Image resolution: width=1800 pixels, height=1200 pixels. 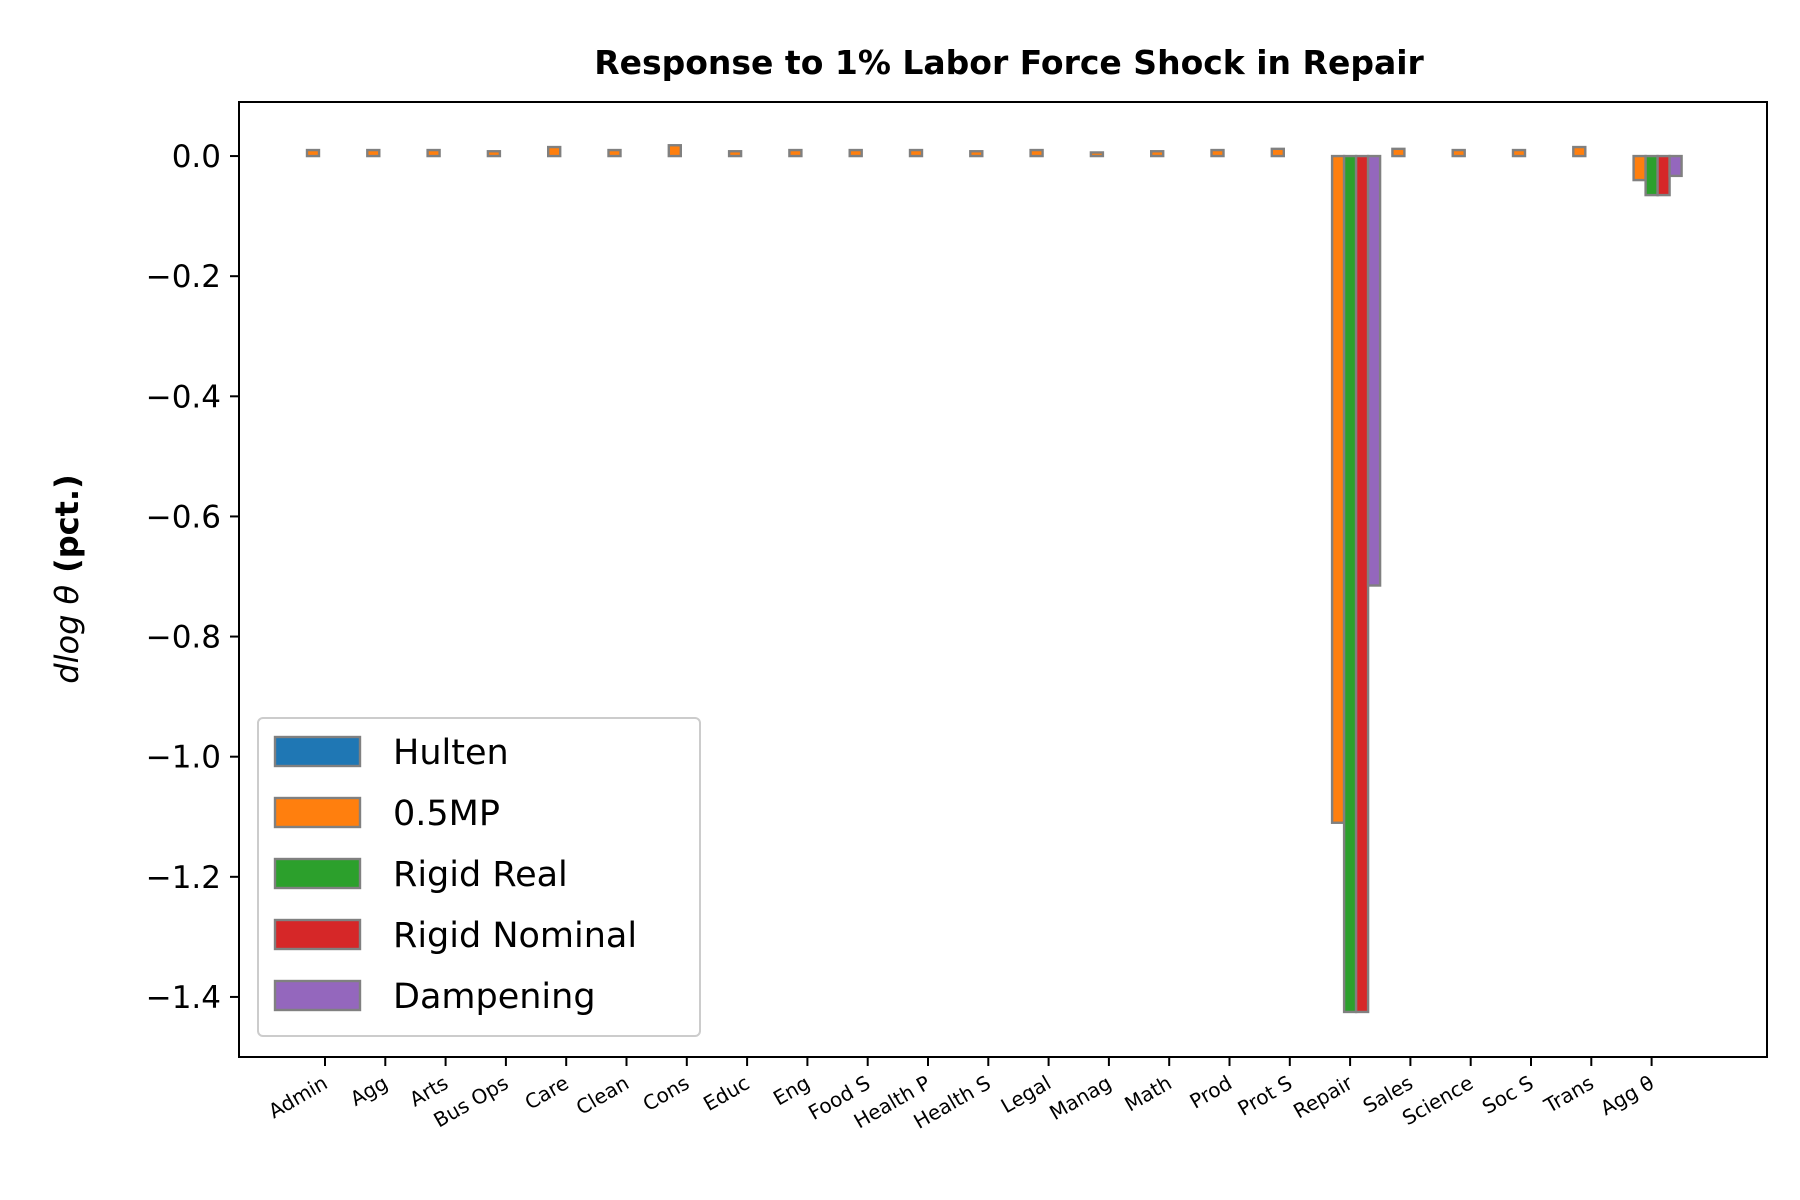 I want to click on legend-box, so click(x=479, y=877).